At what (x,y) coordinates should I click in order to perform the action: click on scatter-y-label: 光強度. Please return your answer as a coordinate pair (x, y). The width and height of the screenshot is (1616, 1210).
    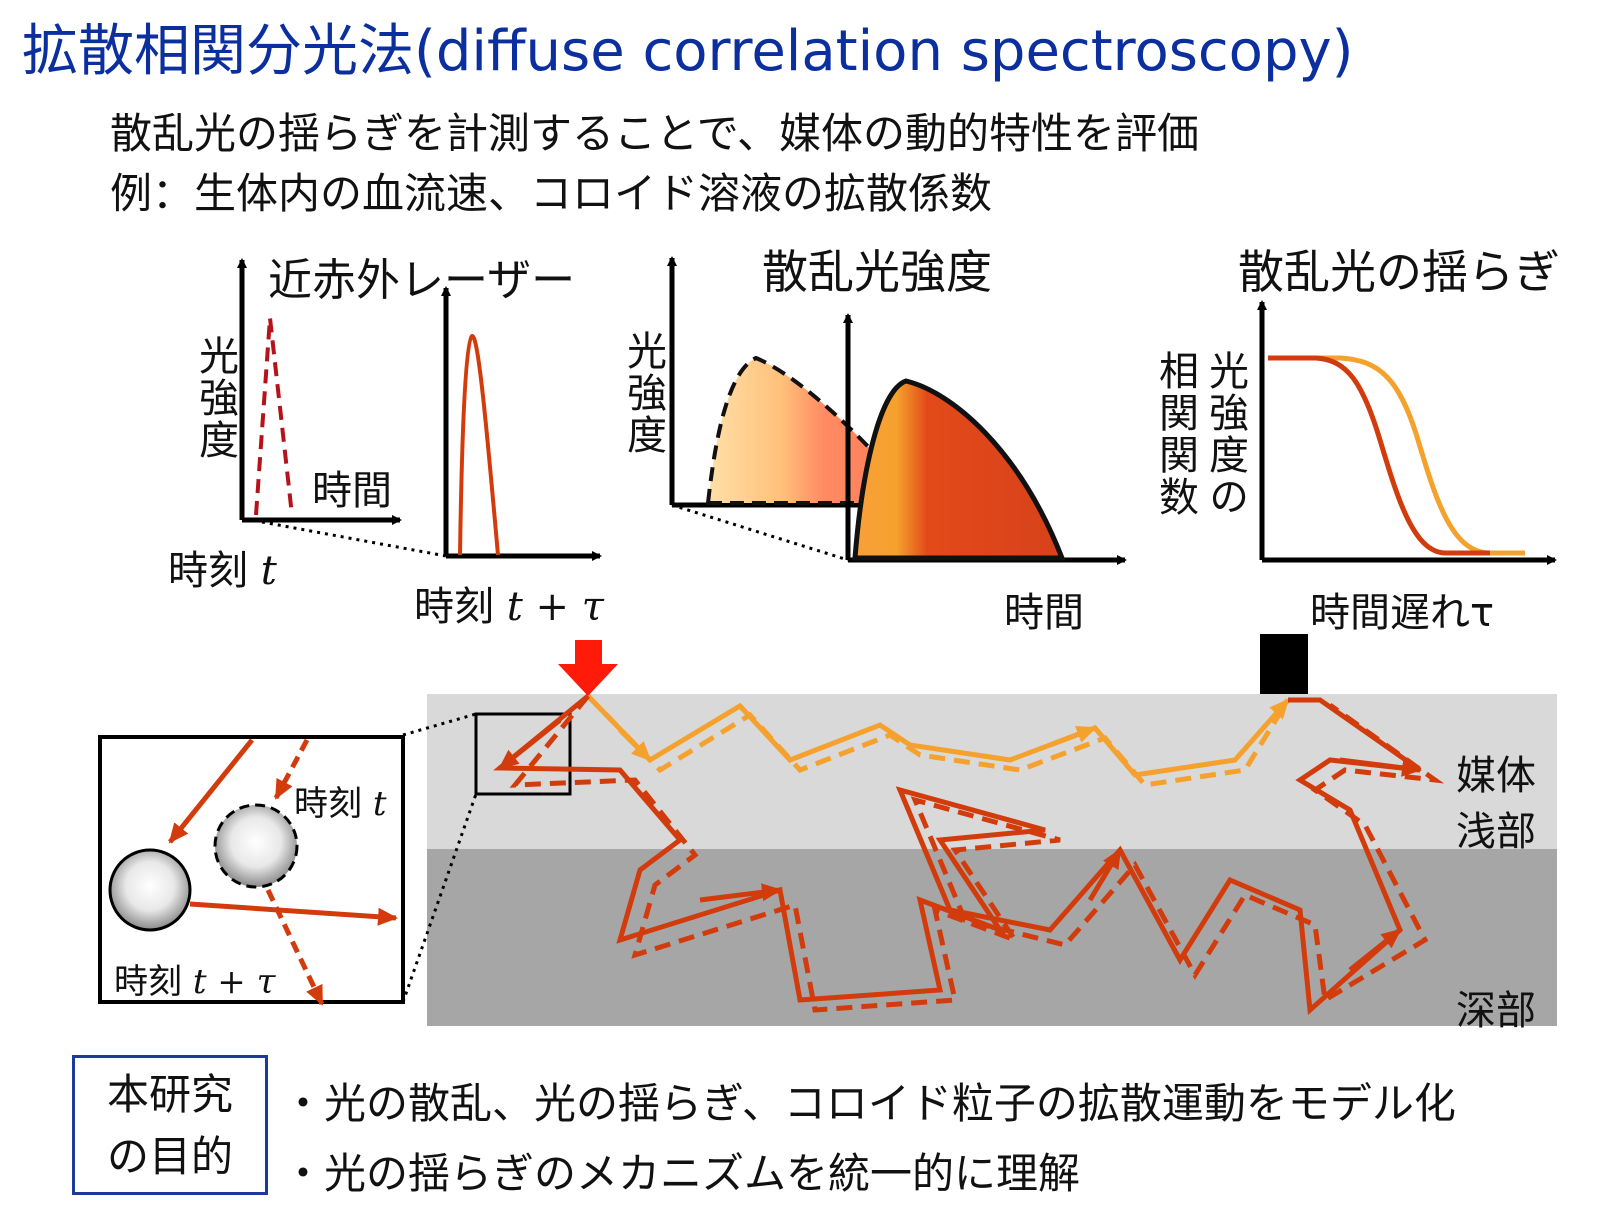
    Looking at the image, I should click on (643, 393).